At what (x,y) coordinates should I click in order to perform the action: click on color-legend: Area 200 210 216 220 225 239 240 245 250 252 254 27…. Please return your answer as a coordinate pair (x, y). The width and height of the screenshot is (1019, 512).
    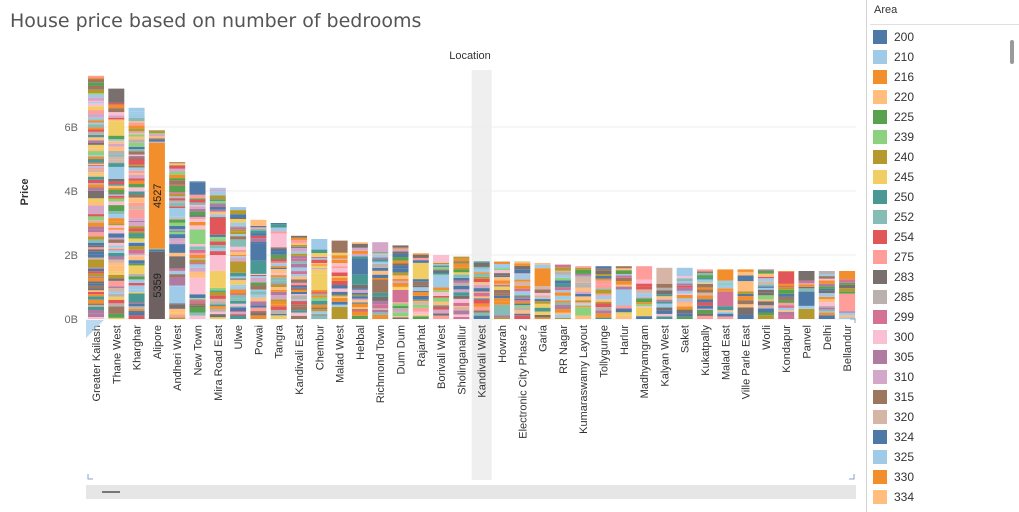
    Looking at the image, I should click on (944, 256).